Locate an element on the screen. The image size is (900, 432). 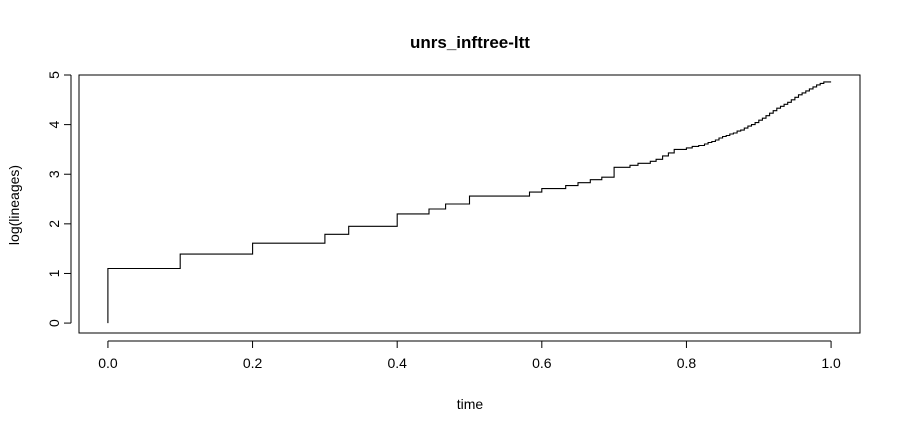
x-tick-label: 1.0 is located at coordinates (831, 363).